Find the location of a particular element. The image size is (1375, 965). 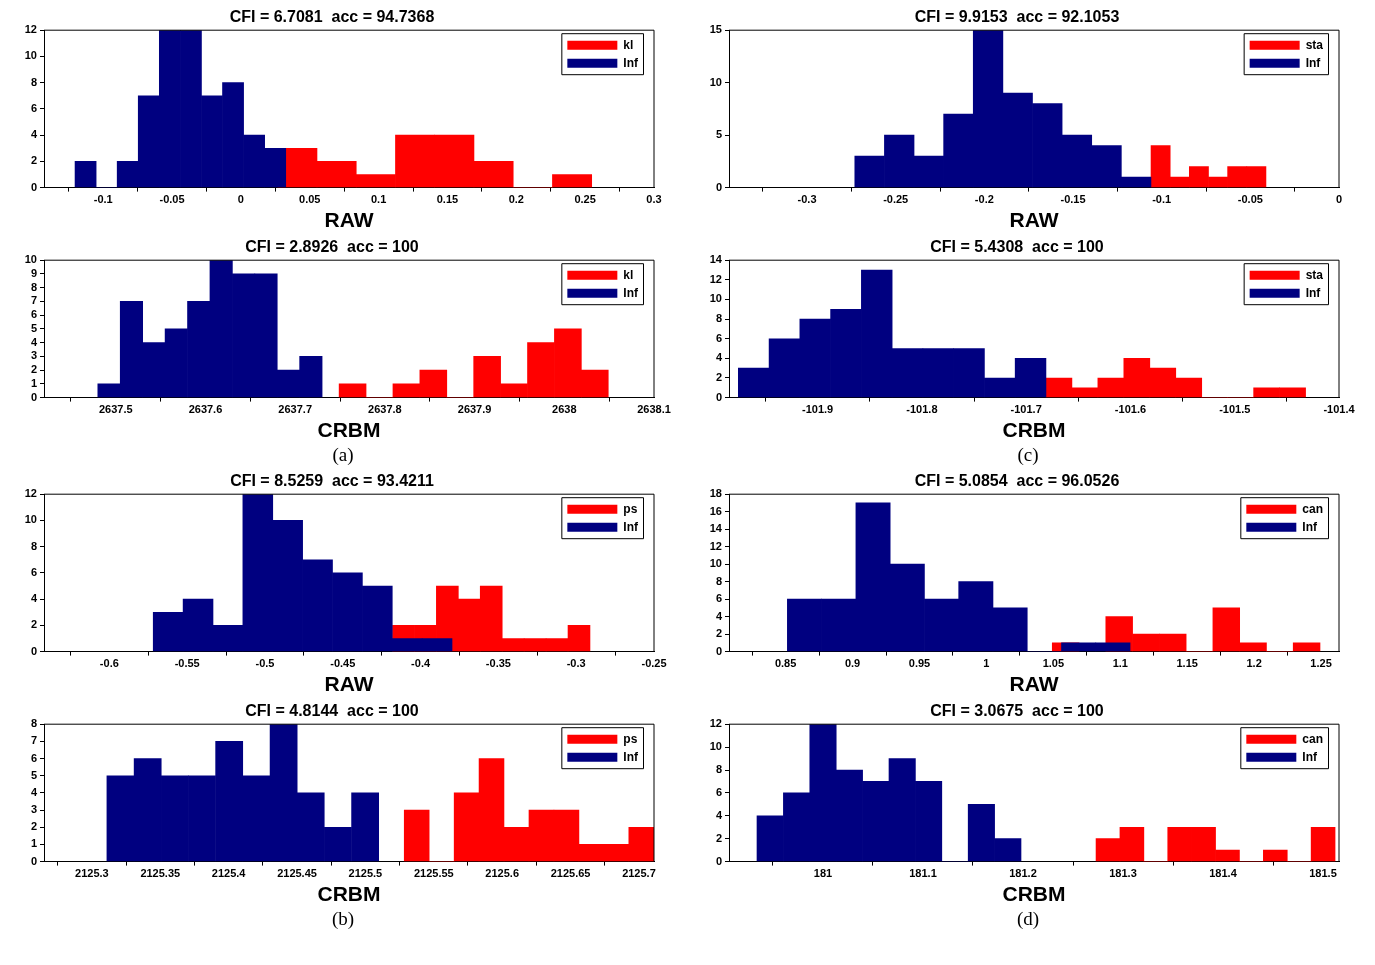

x-tick-label: -0.2 is located at coordinates (984, 199).